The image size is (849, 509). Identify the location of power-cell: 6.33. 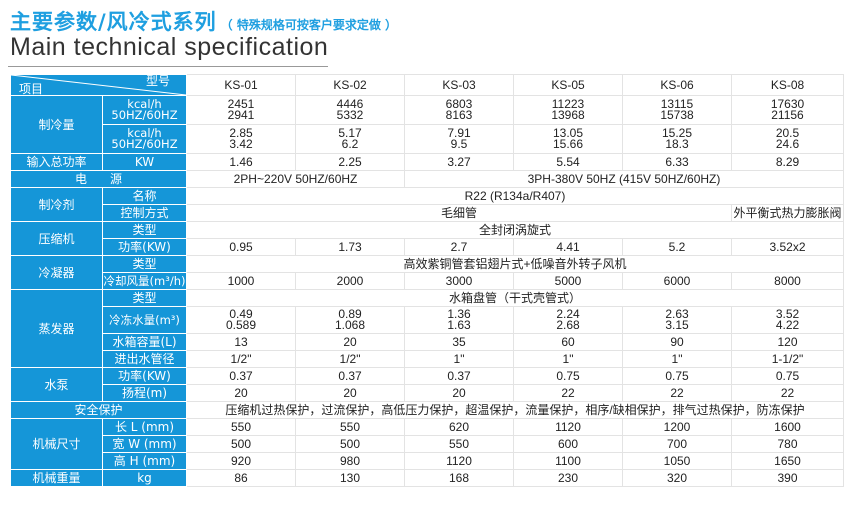
(677, 162).